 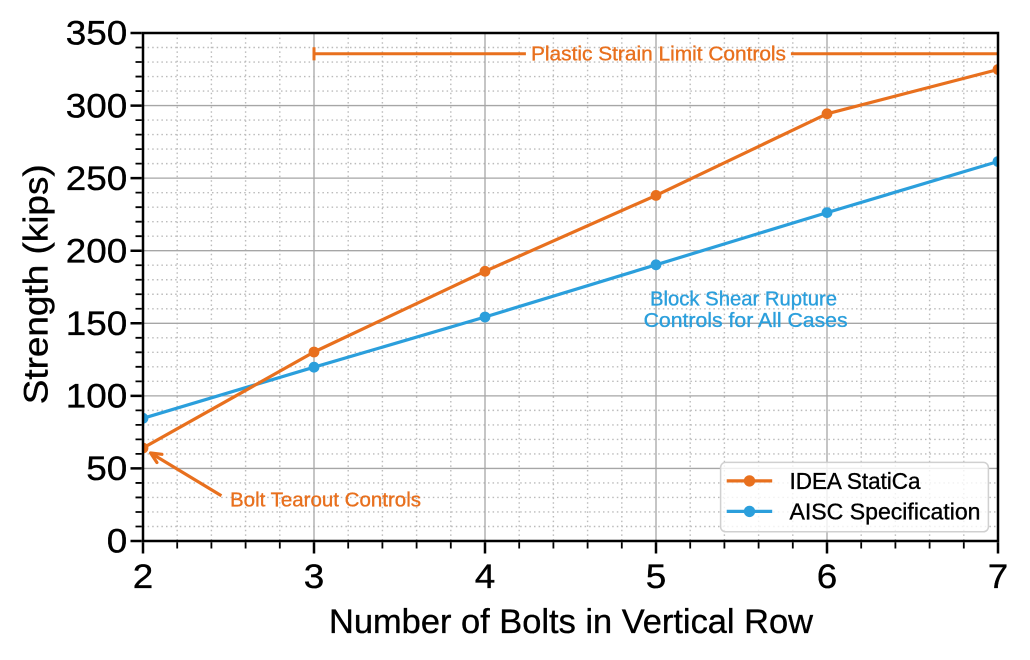 I want to click on svg-text: 150, so click(x=97, y=324).